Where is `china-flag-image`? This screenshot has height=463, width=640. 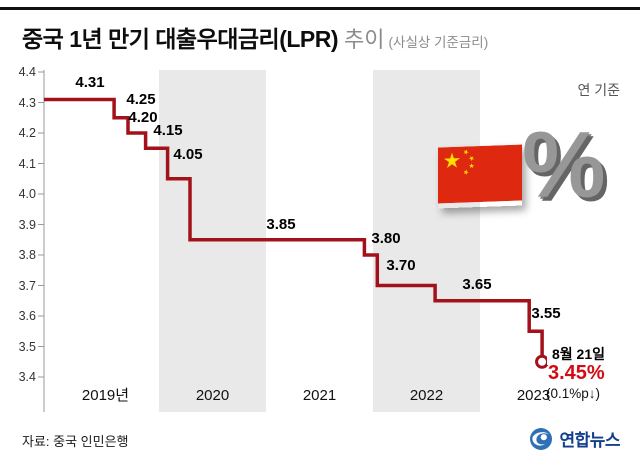
china-flag-image is located at coordinates (480, 176).